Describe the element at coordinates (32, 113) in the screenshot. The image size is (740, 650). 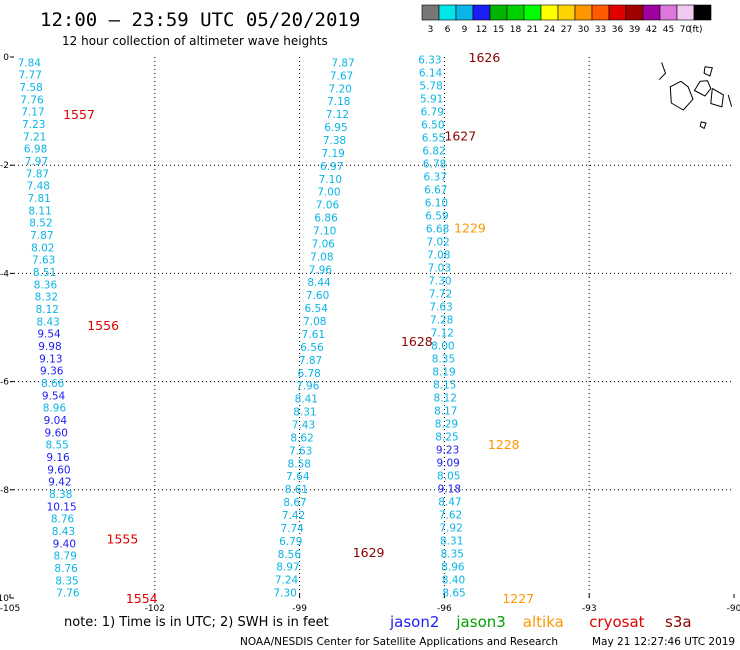
I see `wave-height-value: 7.17` at that location.